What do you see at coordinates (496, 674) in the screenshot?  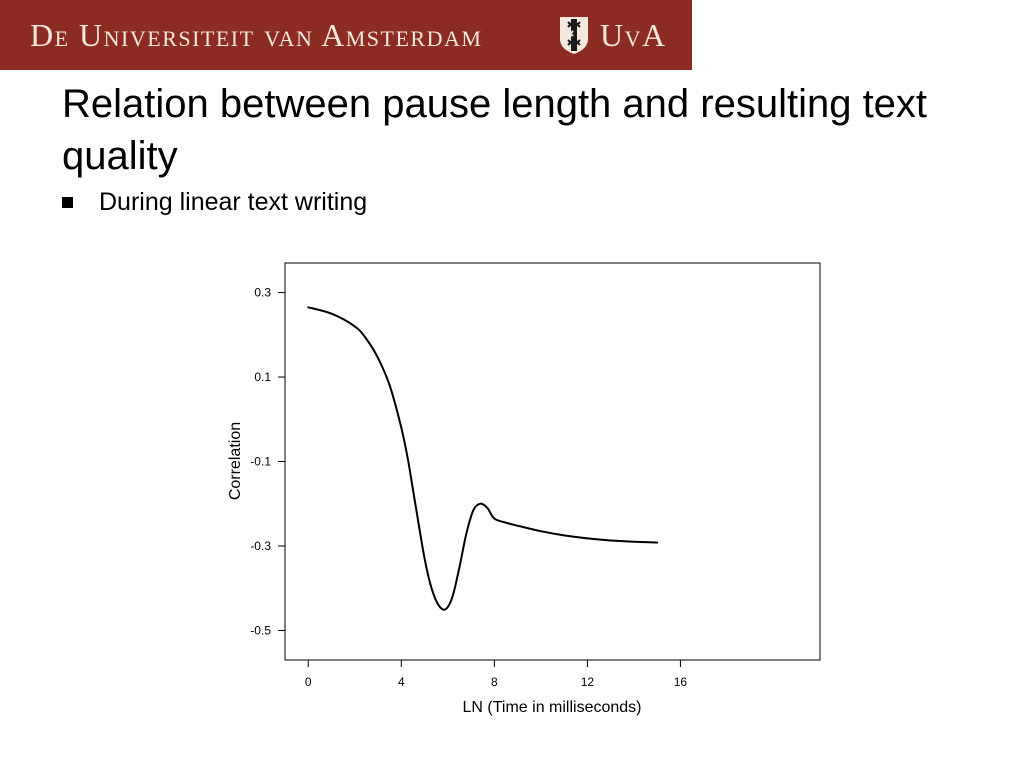 I see `x-axis: 0 4 8 12 16` at bounding box center [496, 674].